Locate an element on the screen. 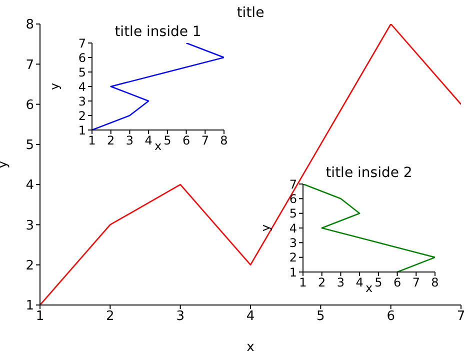  chart-title: title is located at coordinates (251, 13).